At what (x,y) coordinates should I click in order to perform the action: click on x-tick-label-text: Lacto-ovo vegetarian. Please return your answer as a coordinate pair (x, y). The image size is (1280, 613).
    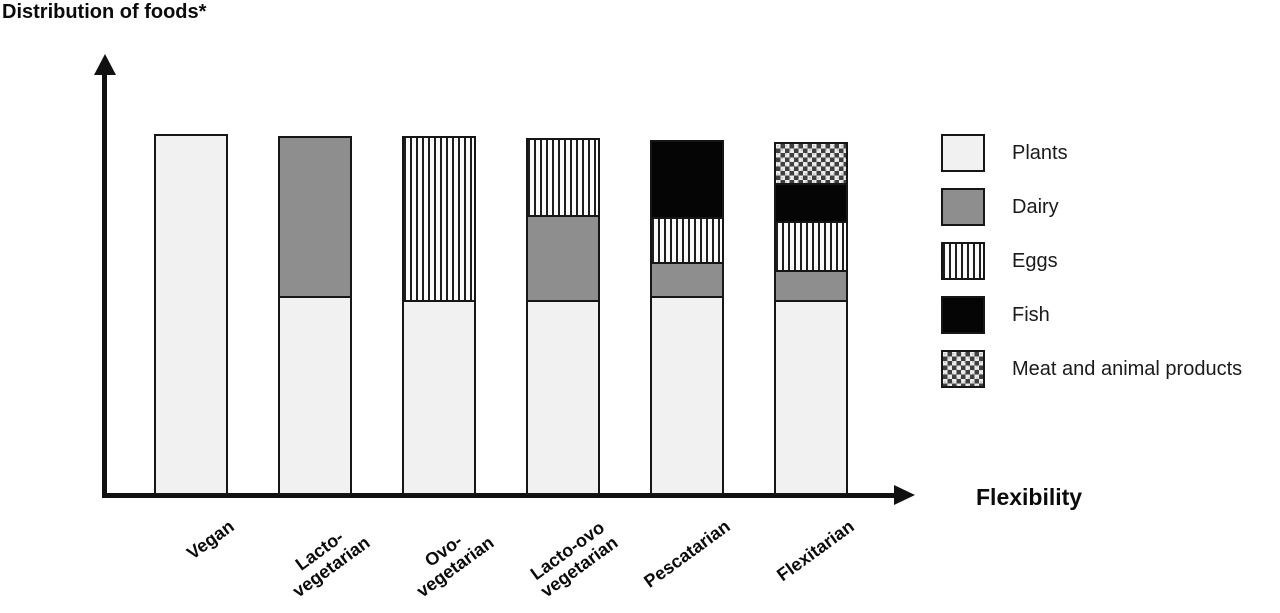
    Looking at the image, I should click on (574, 559).